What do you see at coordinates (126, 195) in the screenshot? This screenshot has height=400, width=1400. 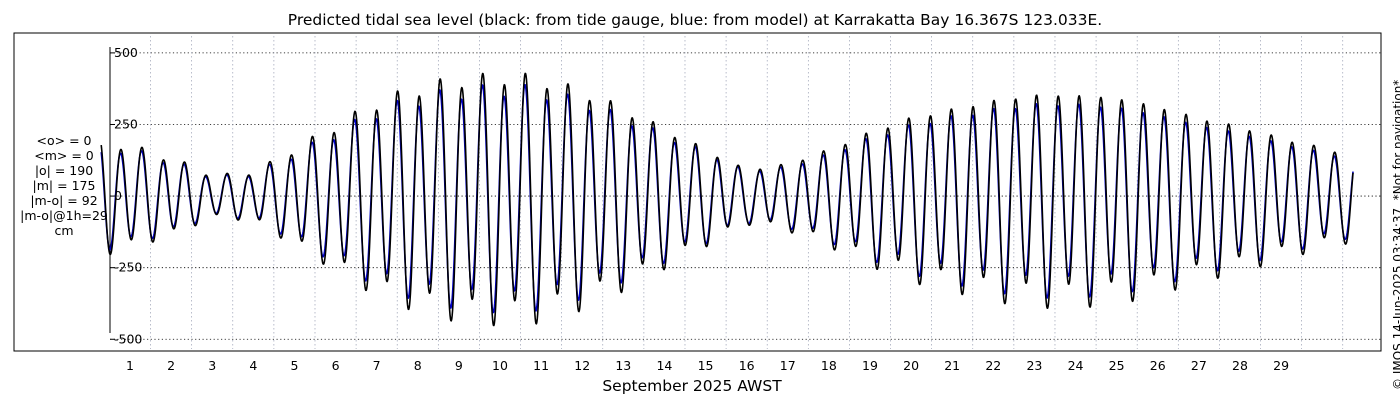 I see `y-axis-ticks: 500 250 0 -250 -500` at bounding box center [126, 195].